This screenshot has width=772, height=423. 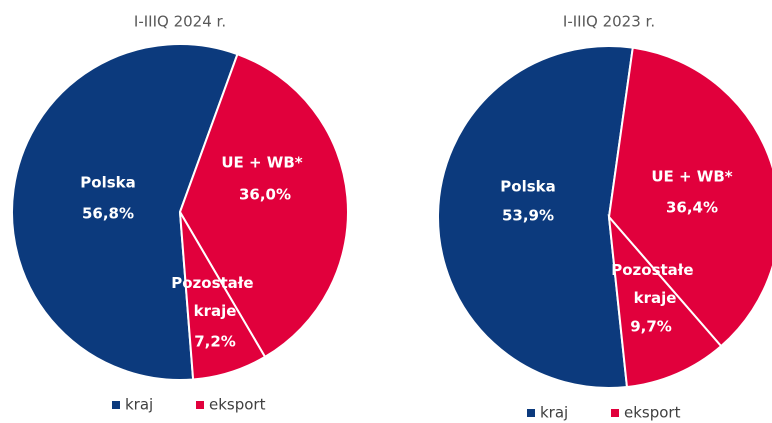 I want to click on slice-value-label: 56,8%, so click(x=108, y=214).